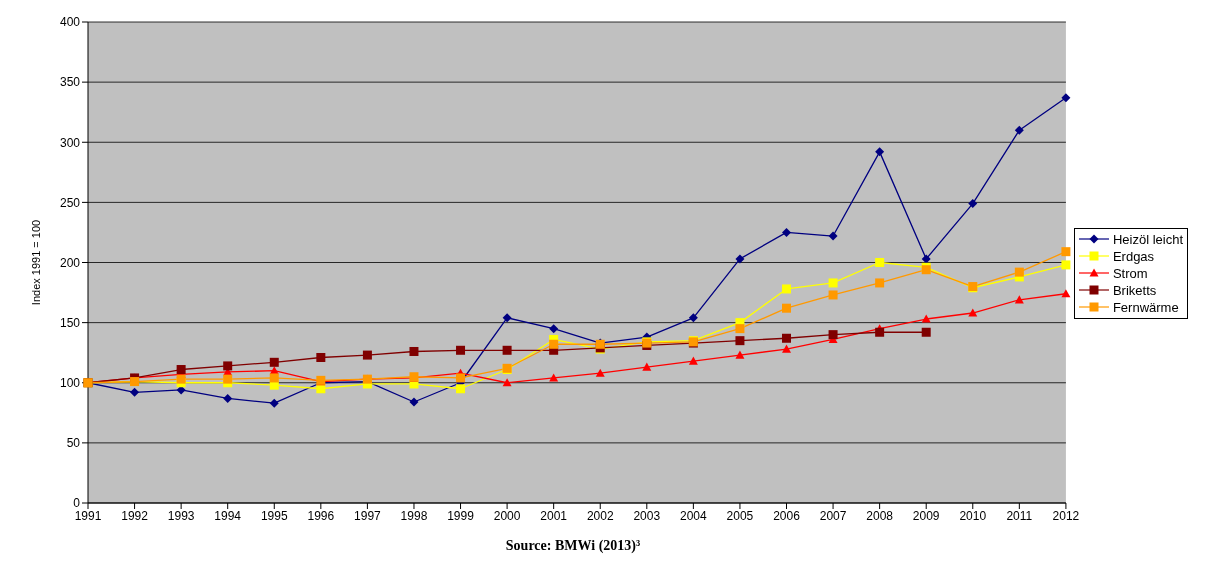 Image resolution: width=1205 pixels, height=570 pixels. What do you see at coordinates (70, 202) in the screenshot?
I see `y-tick-label: 250` at bounding box center [70, 202].